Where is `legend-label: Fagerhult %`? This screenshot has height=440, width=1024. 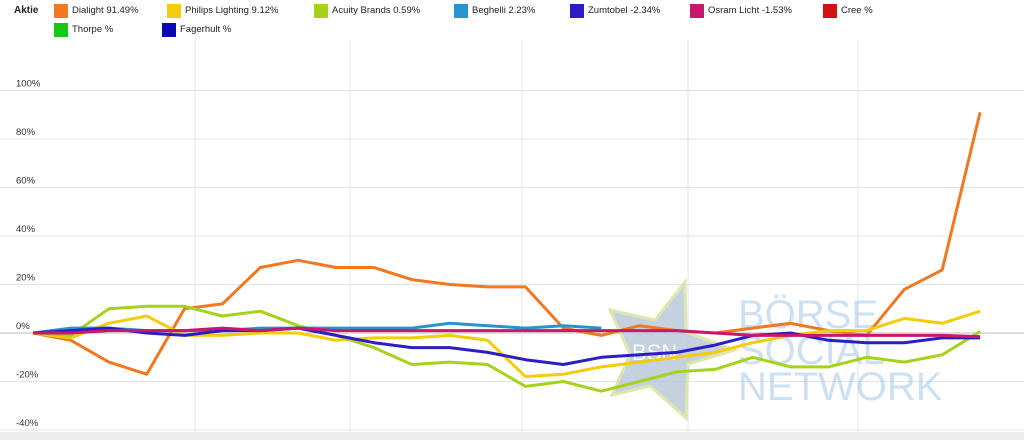
legend-label: Fagerhult % is located at coordinates (206, 29).